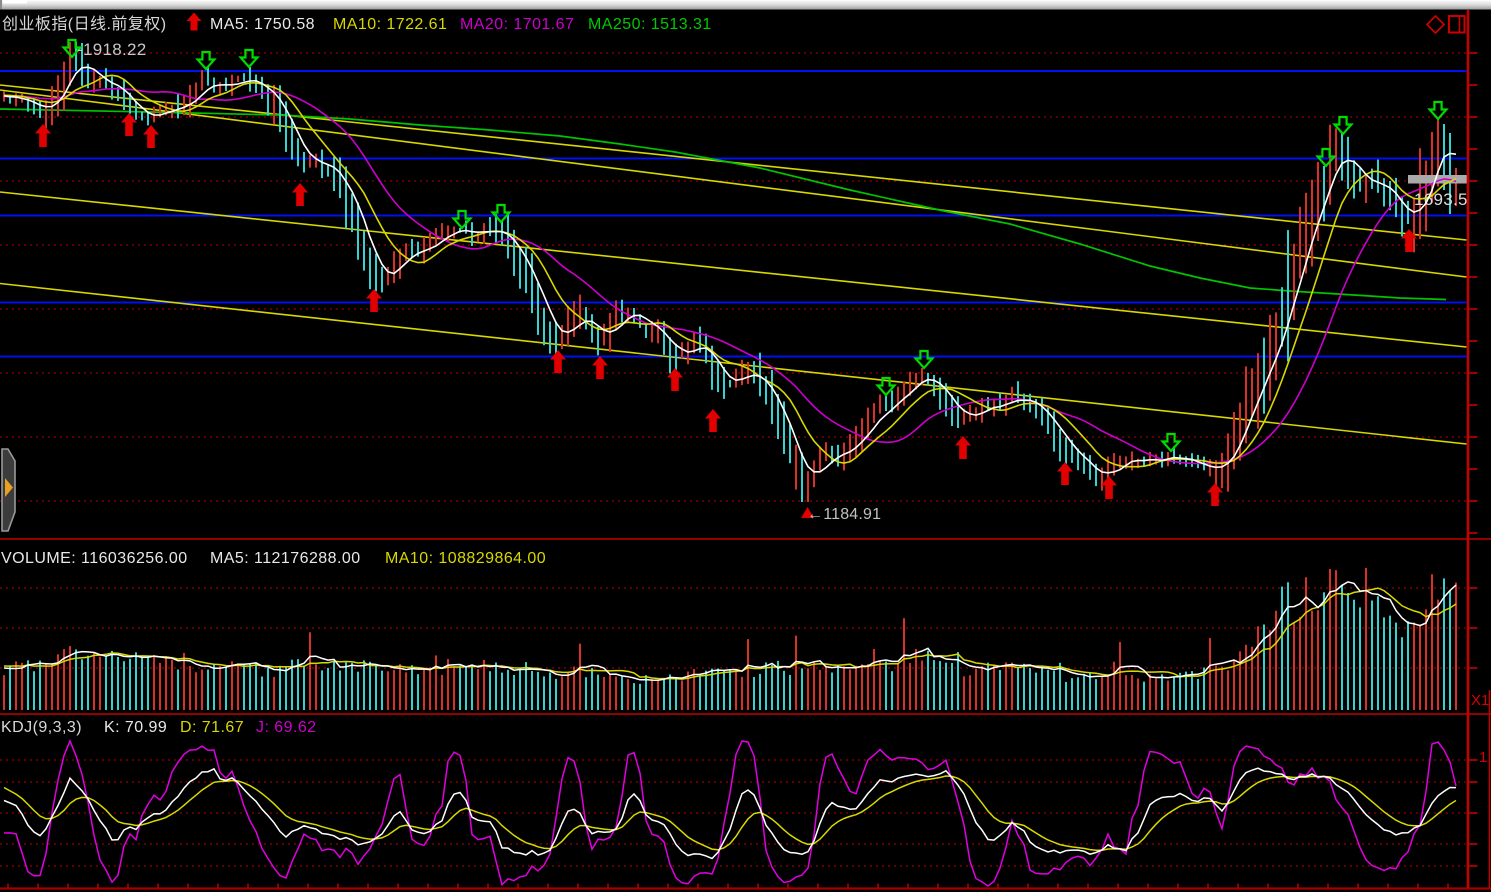 Image resolution: width=1491 pixels, height=892 pixels. What do you see at coordinates (844, 514) in the screenshot?
I see `svg-text: ←1184.91` at bounding box center [844, 514].